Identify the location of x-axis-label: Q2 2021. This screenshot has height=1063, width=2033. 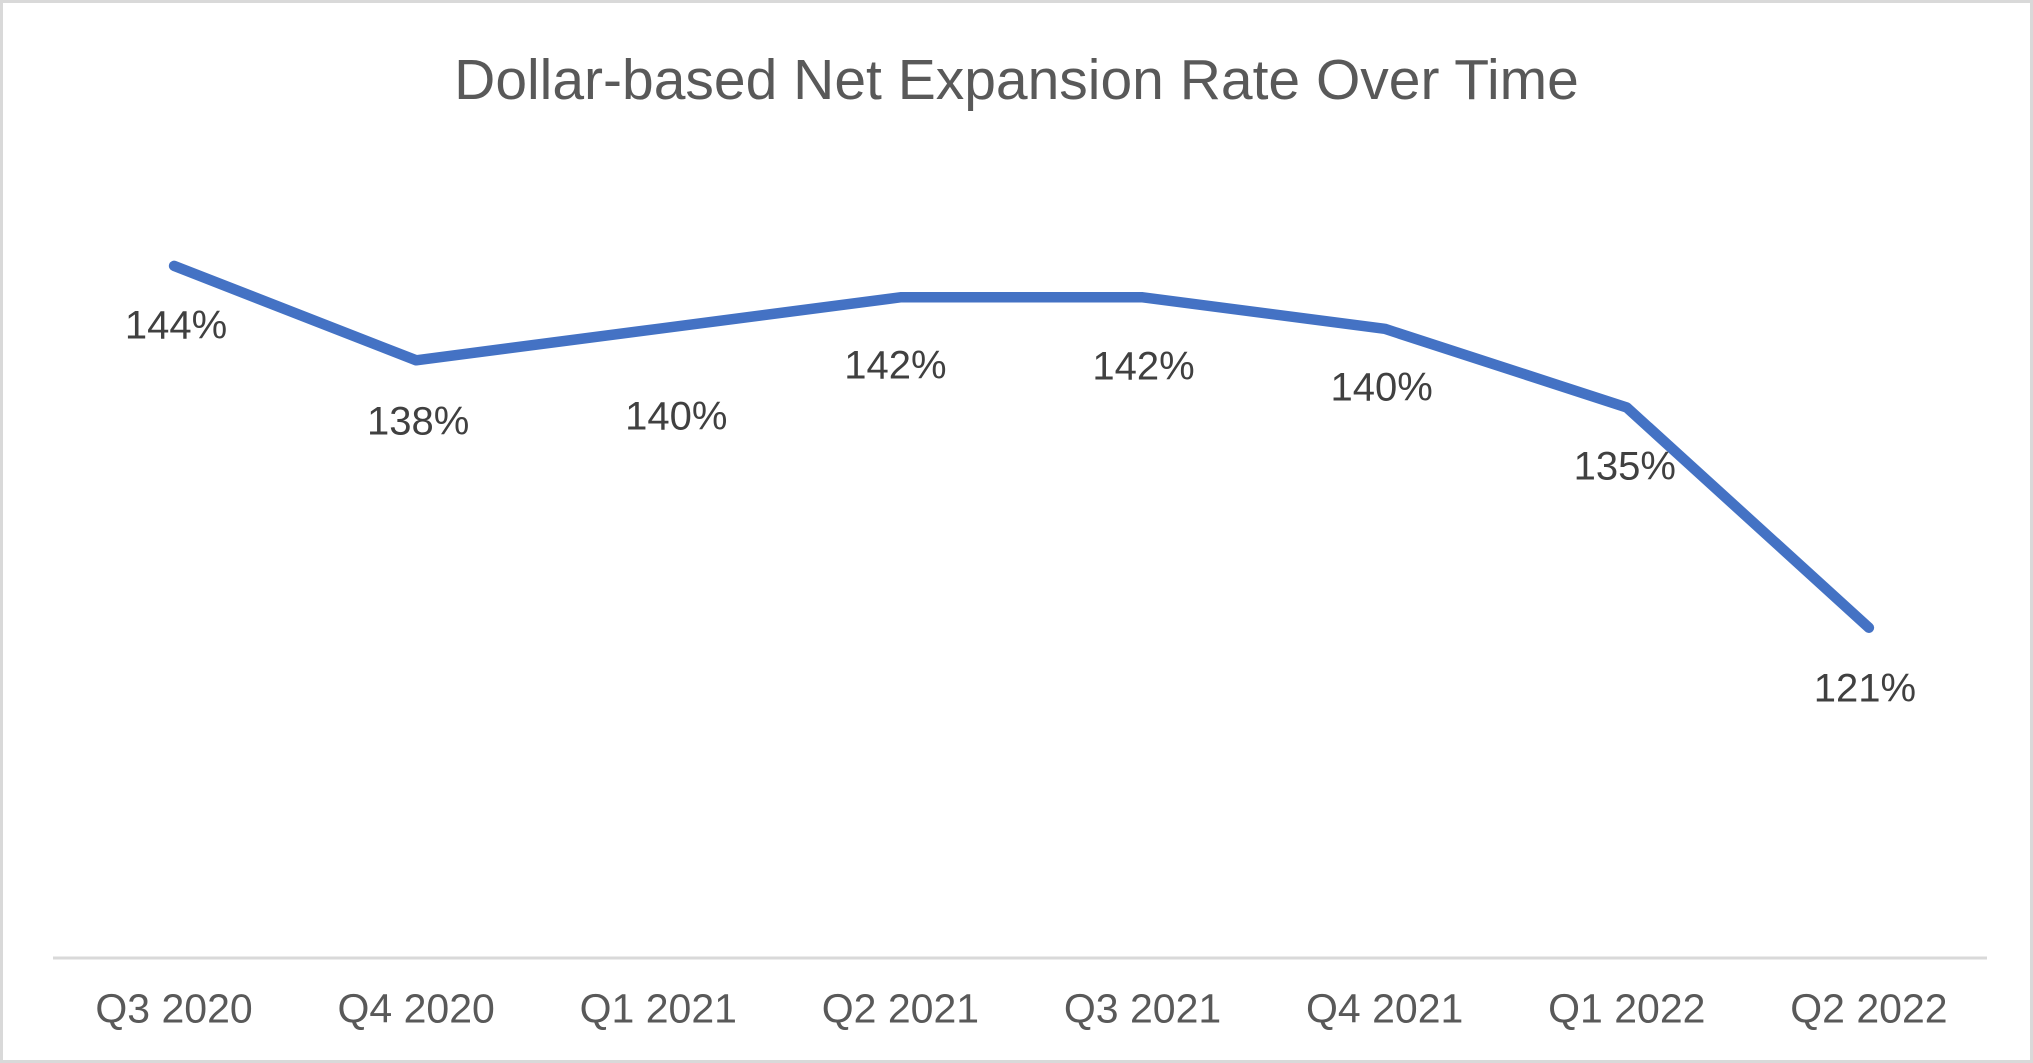
(900, 1008).